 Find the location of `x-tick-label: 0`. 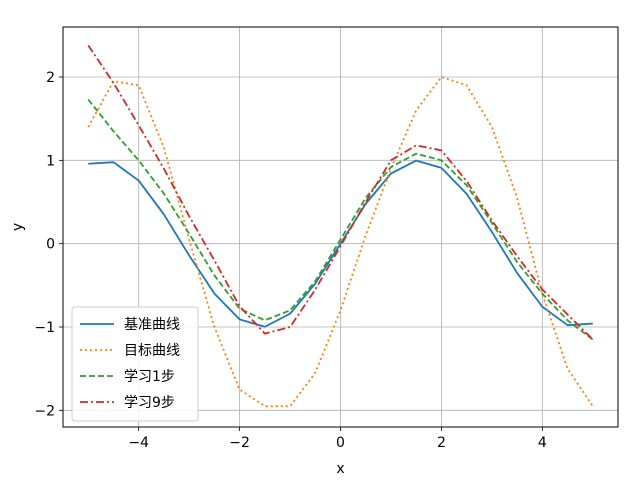

x-tick-label: 0 is located at coordinates (340, 443).